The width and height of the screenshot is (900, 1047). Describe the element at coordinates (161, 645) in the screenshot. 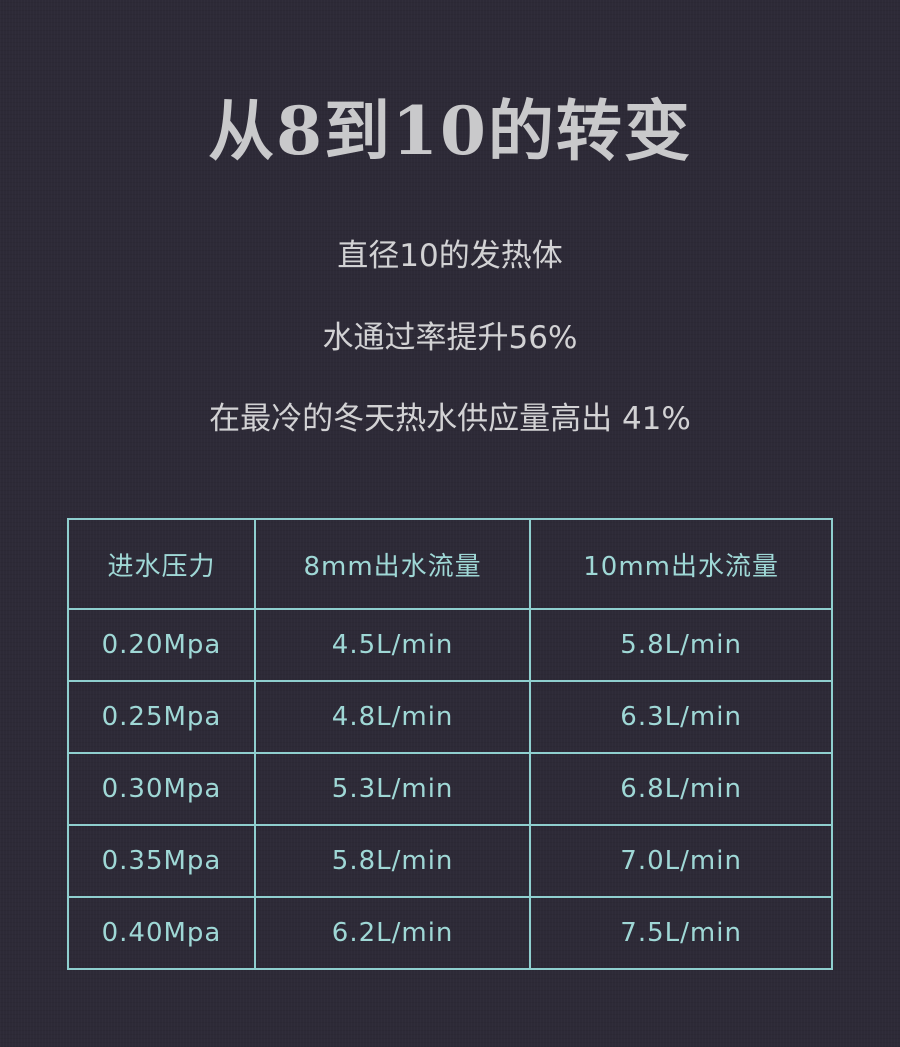

I see `table-cell: 0.20Mpa` at that location.